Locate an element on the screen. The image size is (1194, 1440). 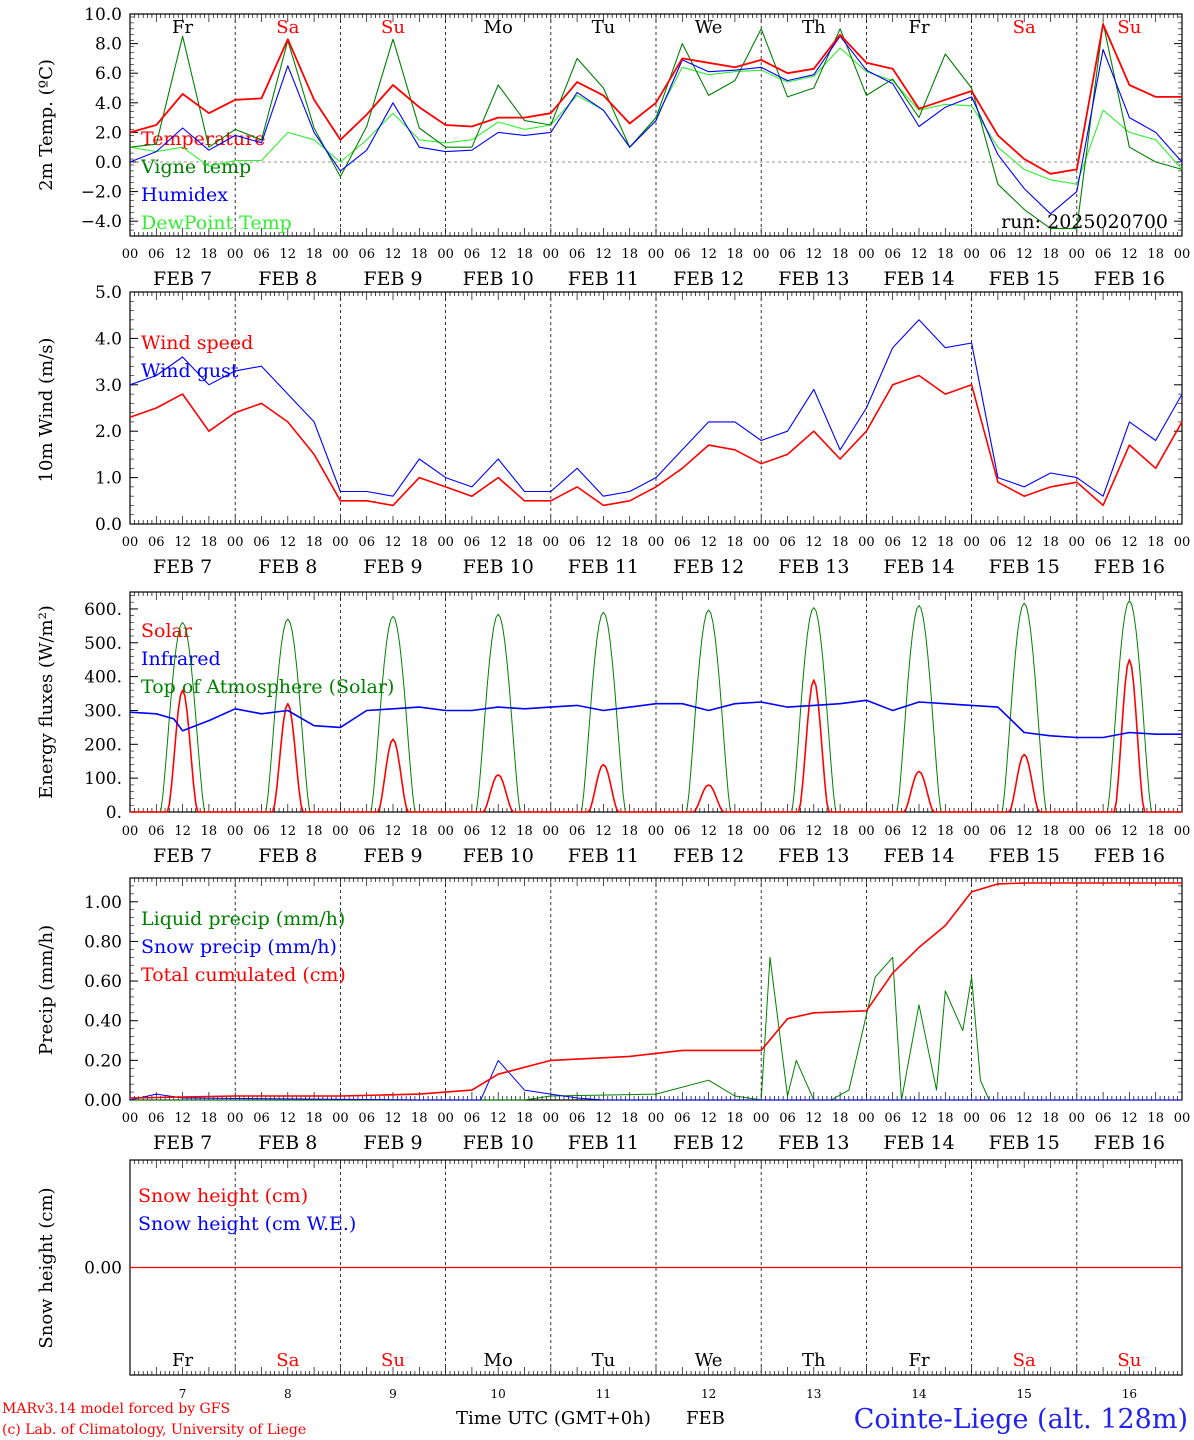
weekday-label: Sa is located at coordinates (287, 1360).